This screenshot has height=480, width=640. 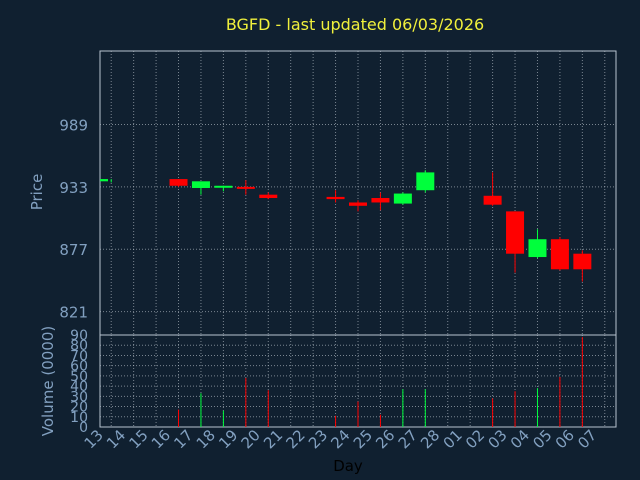 I want to click on volume-tick-label: 50, so click(x=79, y=377).